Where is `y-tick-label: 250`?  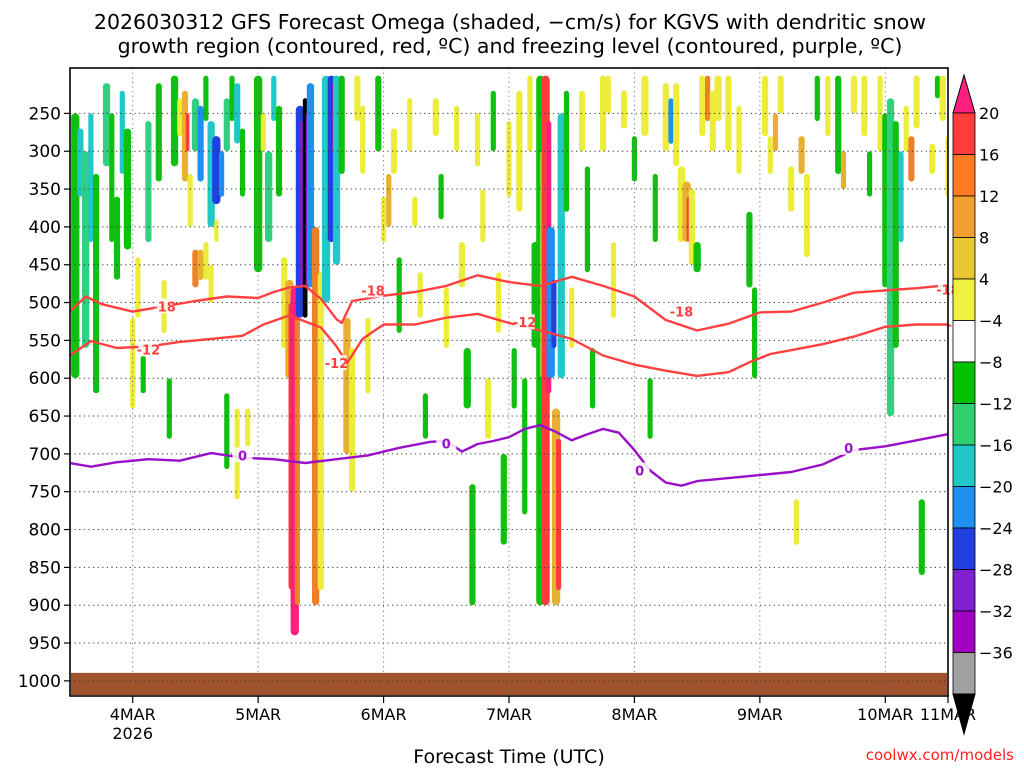 y-tick-label: 250 is located at coordinates (45, 114).